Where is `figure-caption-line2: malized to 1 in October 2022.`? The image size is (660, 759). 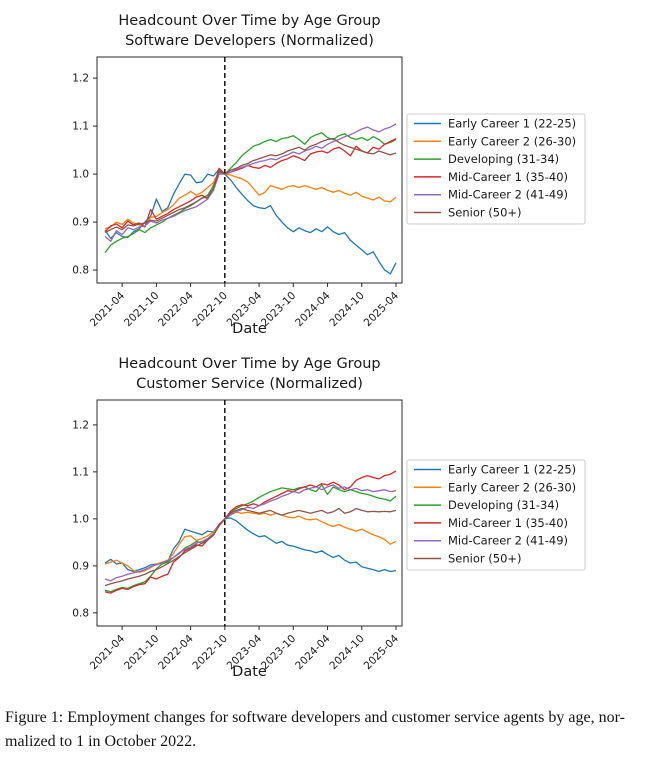
figure-caption-line2: malized to 1 in October 2022. is located at coordinates (101, 741).